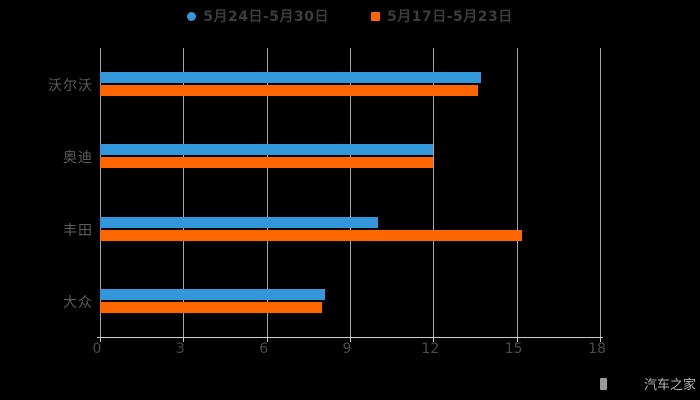 The image size is (700, 400). What do you see at coordinates (450, 17) in the screenshot?
I see `legend-label-may17-may23: 5月17日-5月23日` at bounding box center [450, 17].